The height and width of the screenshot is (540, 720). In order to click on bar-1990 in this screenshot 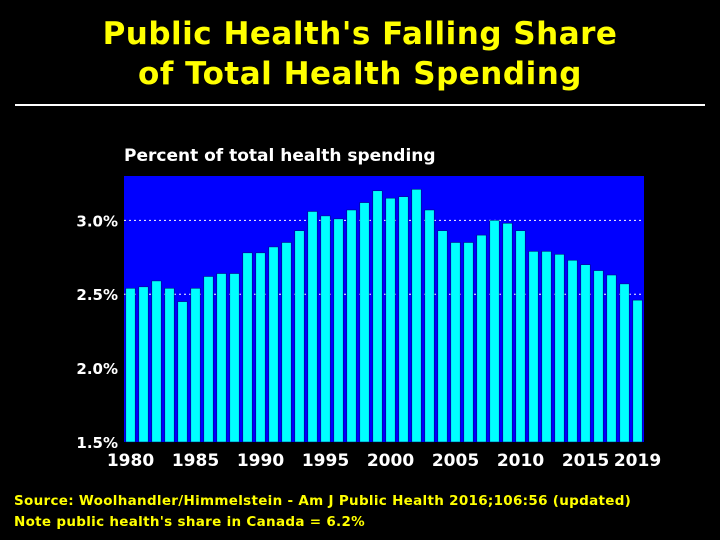, I will do `click(260, 347)`.